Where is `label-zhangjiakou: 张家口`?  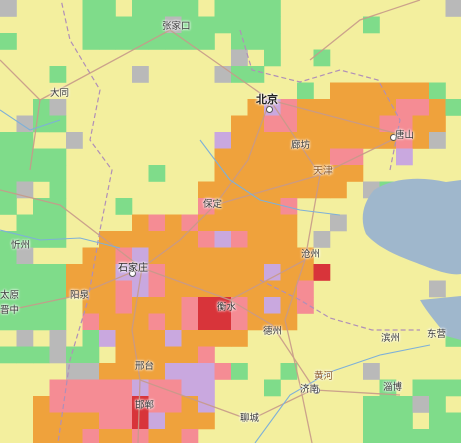 label-zhangjiakou: 张家口 is located at coordinates (176, 26).